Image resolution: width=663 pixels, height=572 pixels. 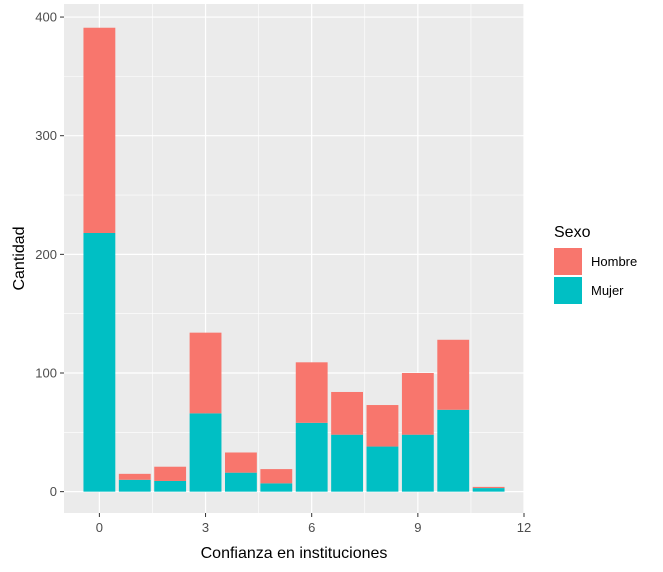 I want to click on legend-label-mujer: Mujer, so click(x=607, y=290).